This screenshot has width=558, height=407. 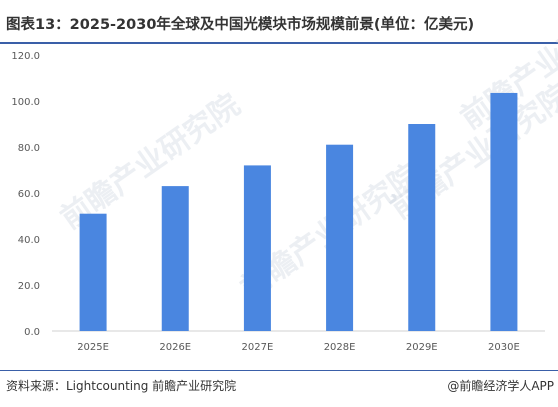 I want to click on bar-2028E, so click(x=340, y=237).